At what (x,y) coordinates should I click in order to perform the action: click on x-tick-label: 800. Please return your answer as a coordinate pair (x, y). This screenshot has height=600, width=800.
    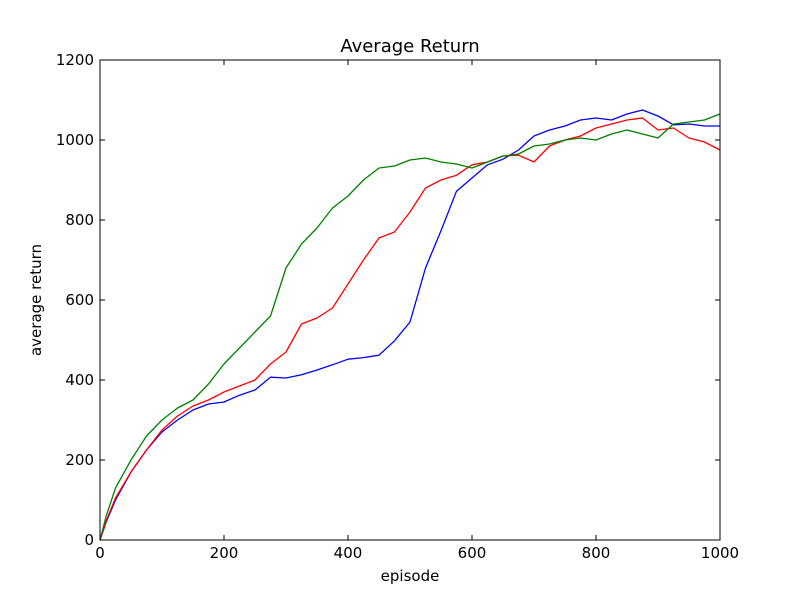
    Looking at the image, I should click on (596, 553).